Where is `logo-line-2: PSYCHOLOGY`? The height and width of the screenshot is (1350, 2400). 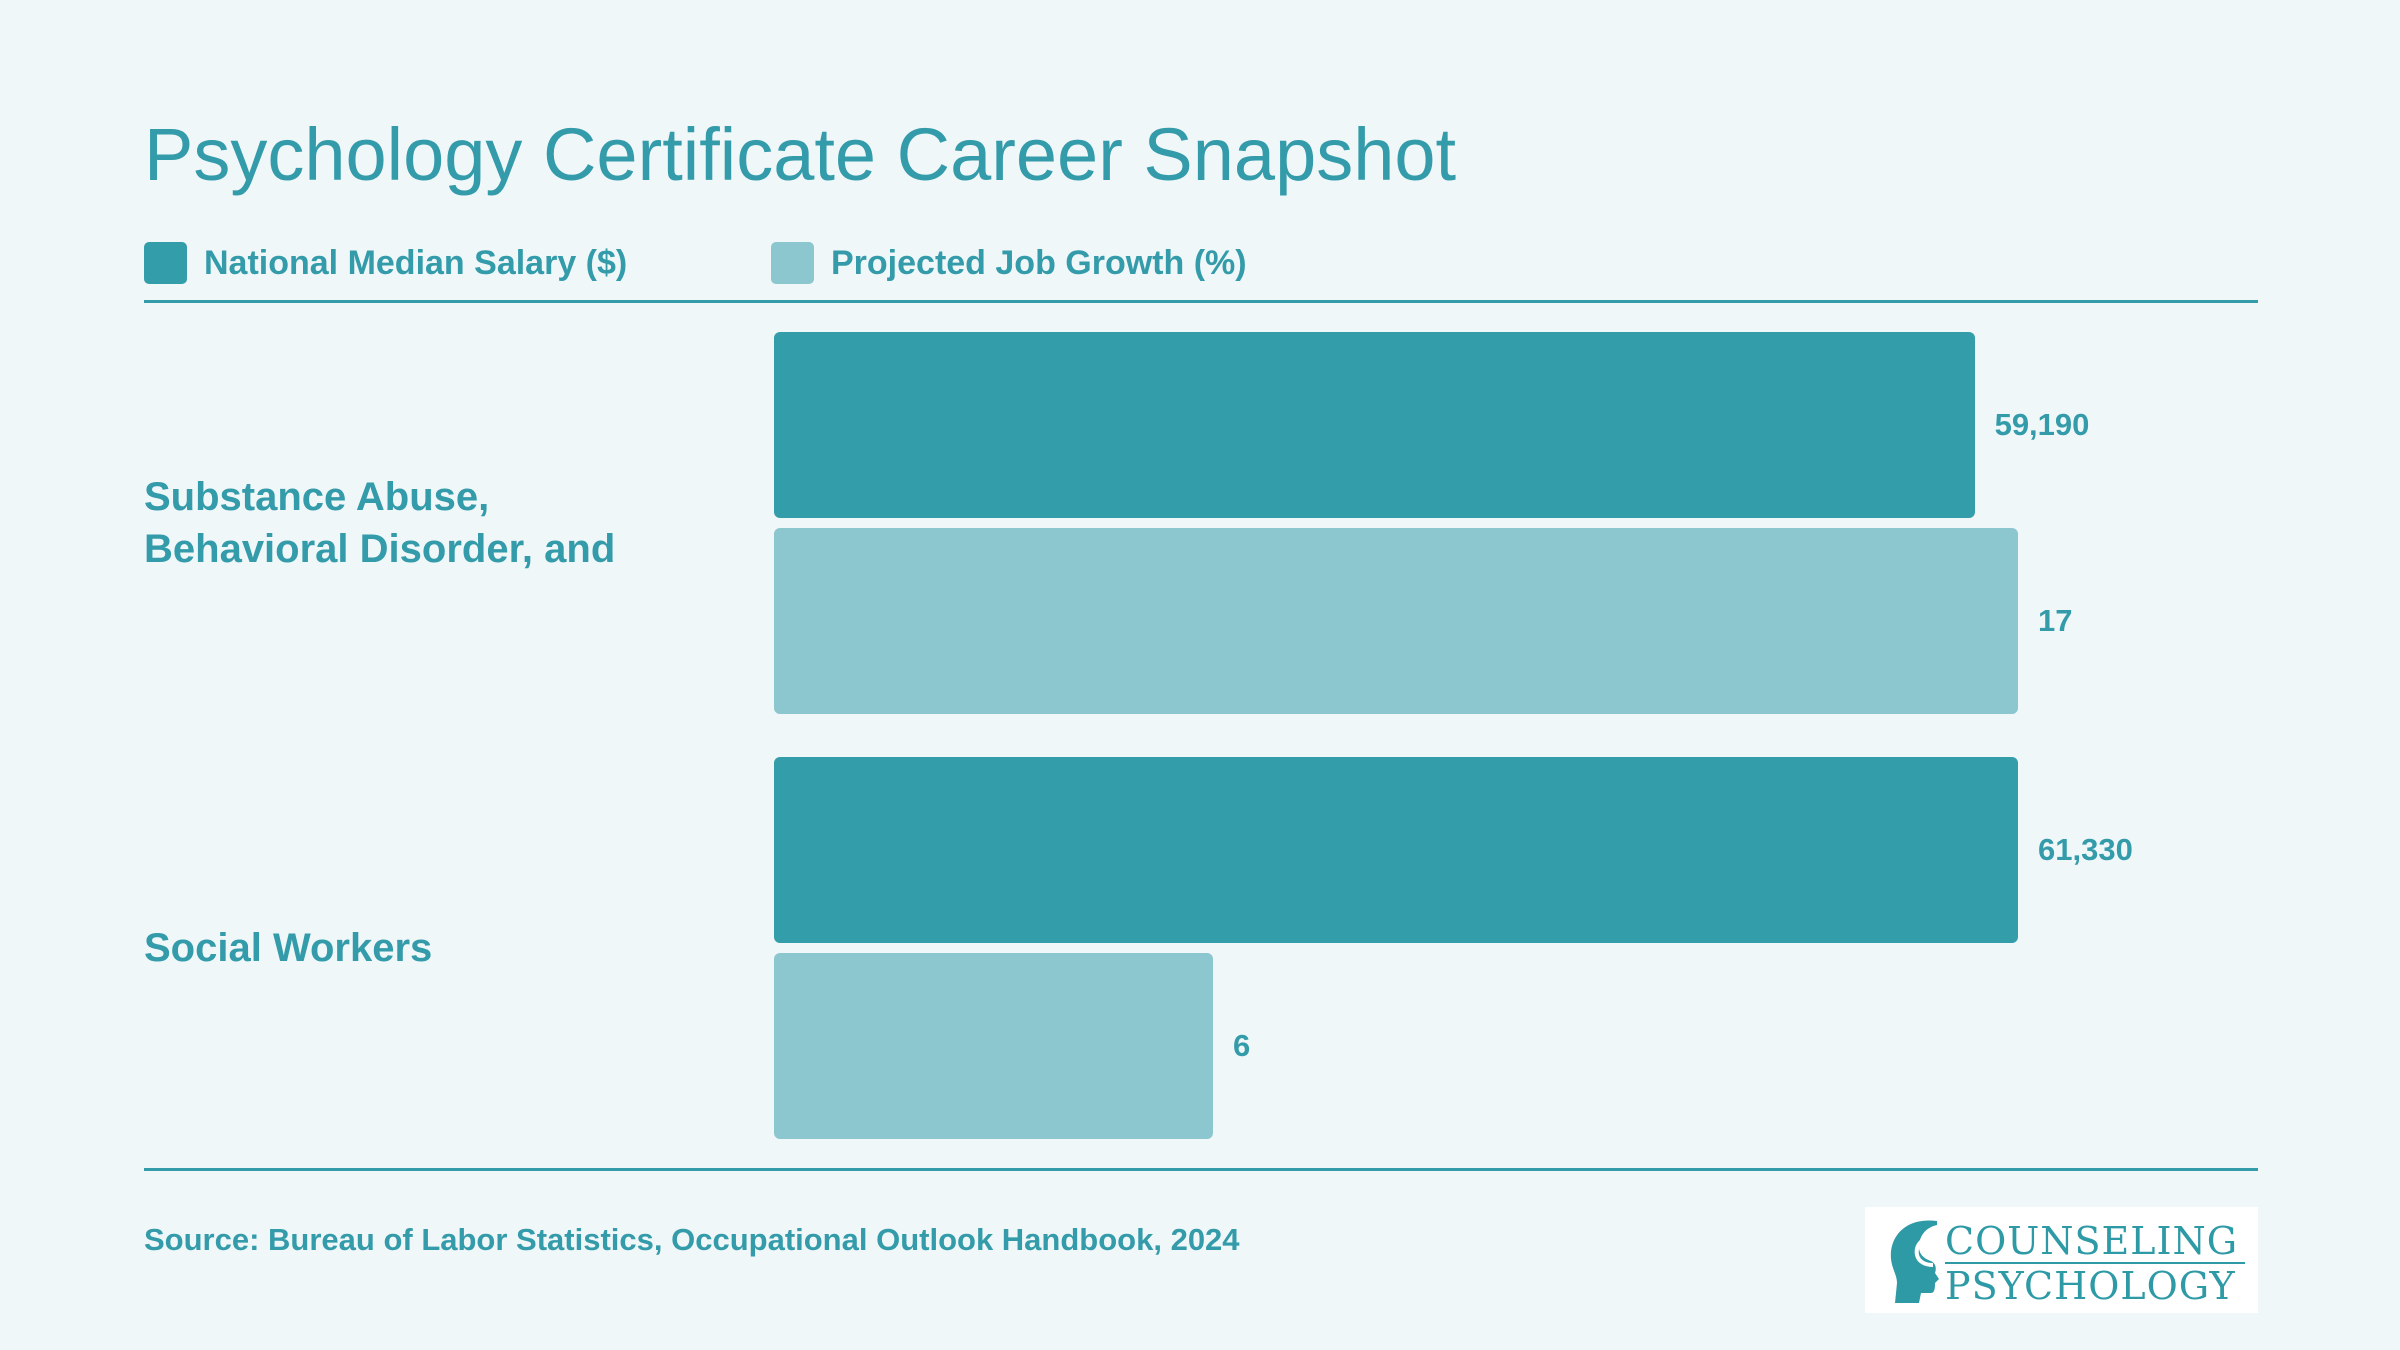 logo-line-2: PSYCHOLOGY is located at coordinates (2090, 1286).